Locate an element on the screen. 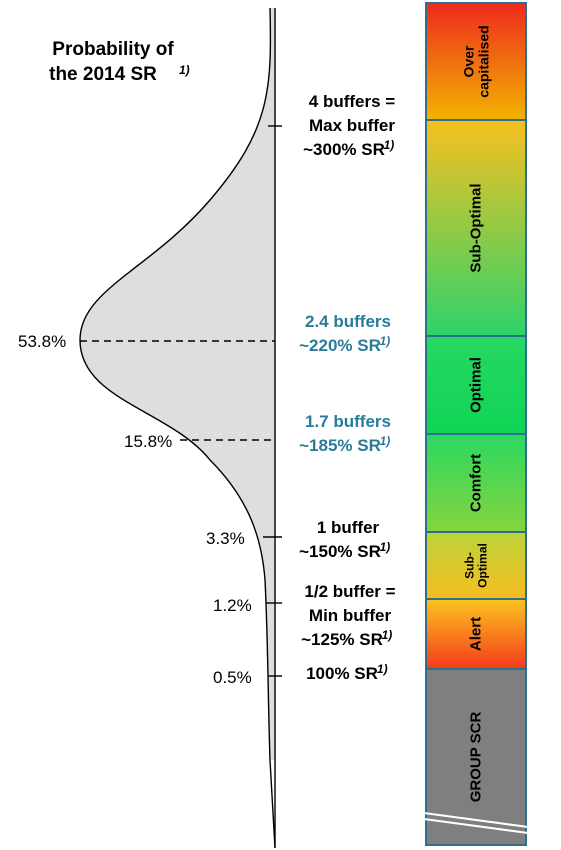 This screenshot has width=561, height=850. probability-label: 3.3% is located at coordinates (225, 538).